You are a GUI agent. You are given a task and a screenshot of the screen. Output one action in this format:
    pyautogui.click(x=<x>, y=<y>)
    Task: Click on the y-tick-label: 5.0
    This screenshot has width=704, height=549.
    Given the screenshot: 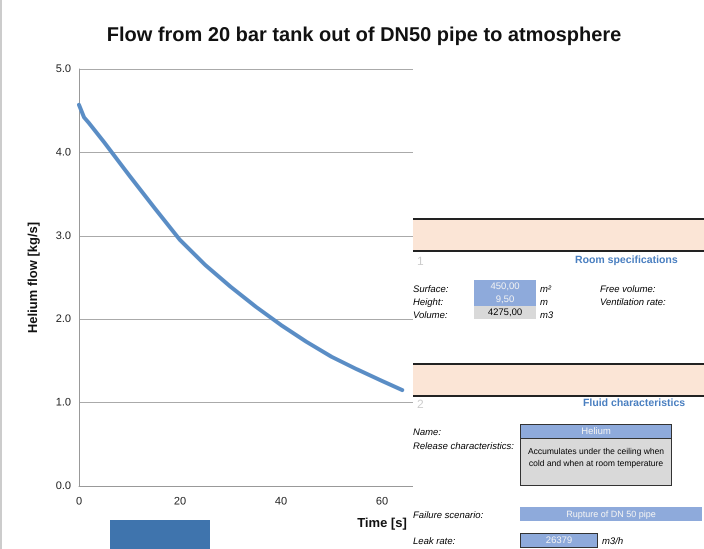 What is the action you would take?
    pyautogui.click(x=63, y=69)
    